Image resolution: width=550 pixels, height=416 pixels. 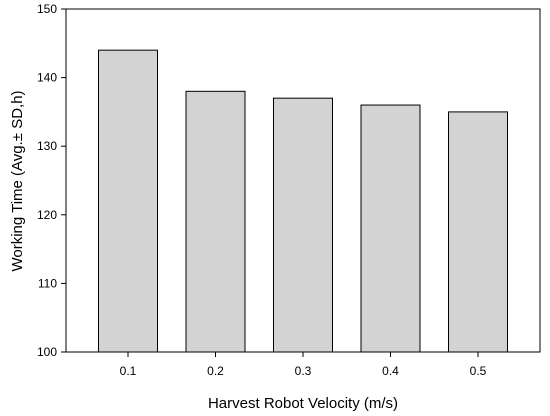 What do you see at coordinates (390, 228) in the screenshot?
I see `bar-0.4` at bounding box center [390, 228].